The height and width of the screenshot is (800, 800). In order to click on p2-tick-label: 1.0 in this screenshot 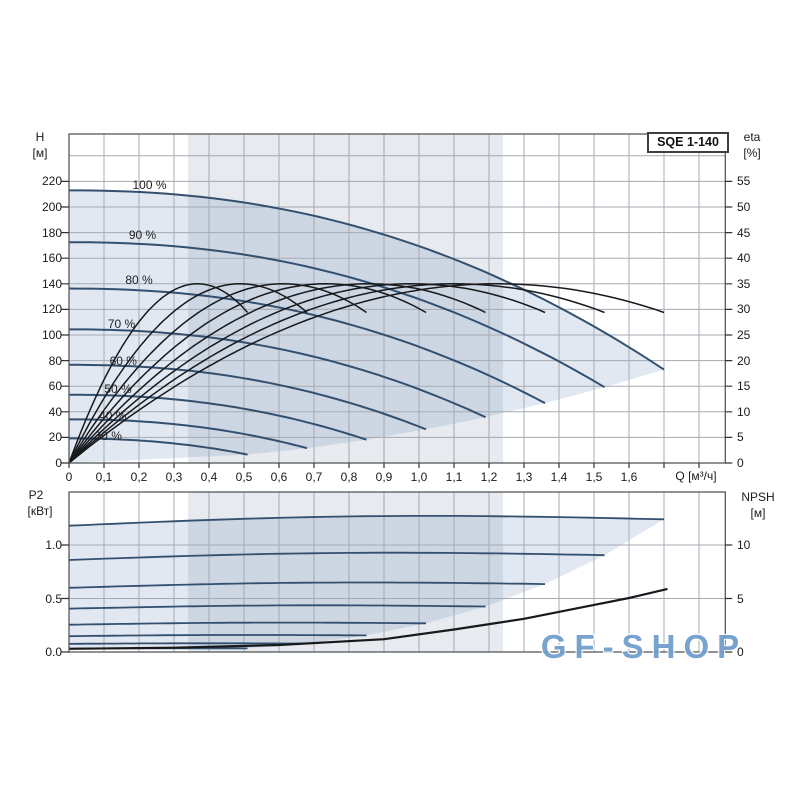, I will do `click(53, 545)`.